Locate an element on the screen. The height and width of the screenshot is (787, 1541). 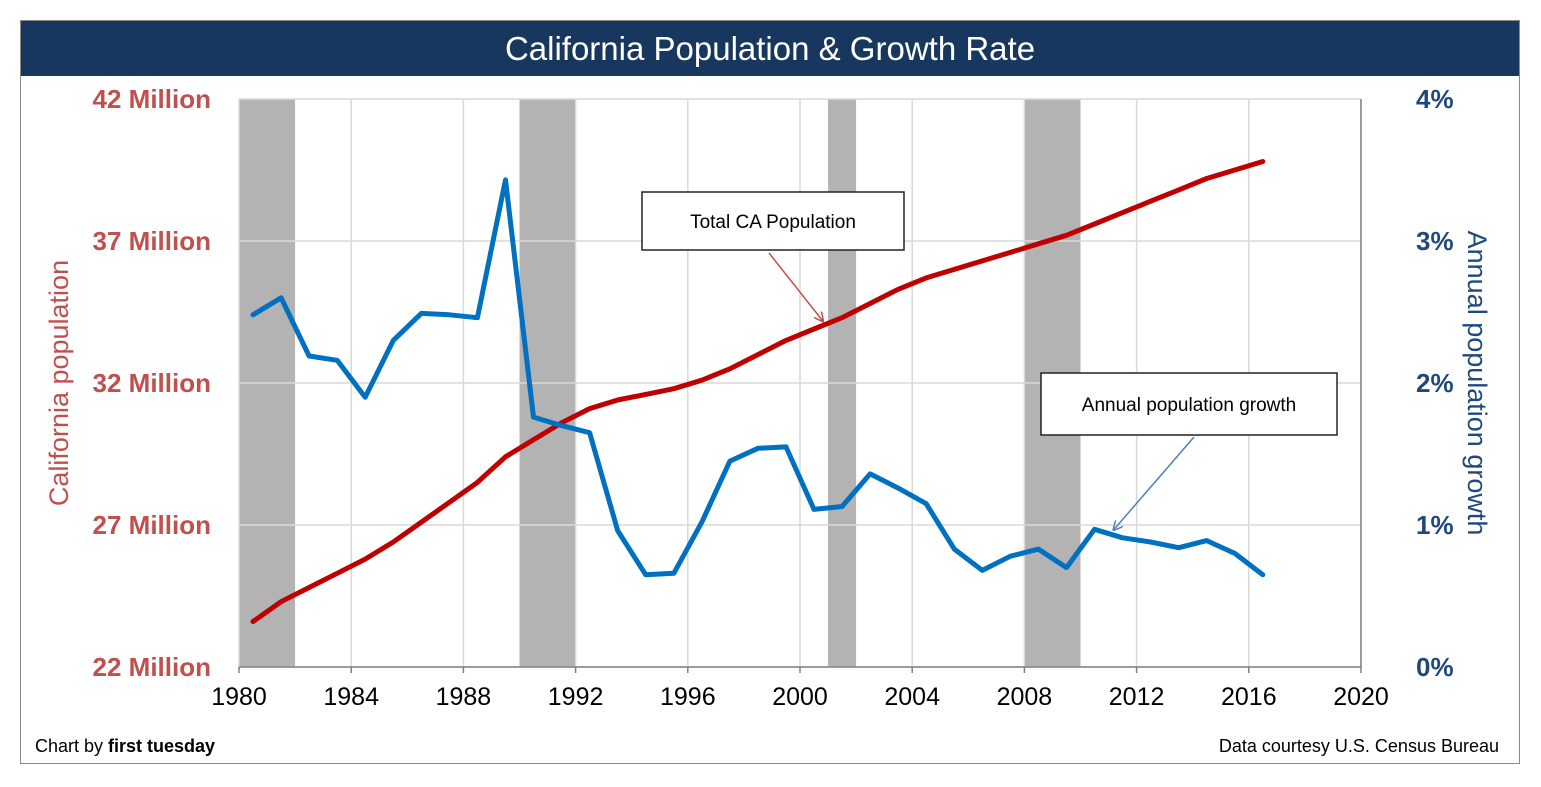
left-y-tick-label: 37 Million is located at coordinates (152, 241).